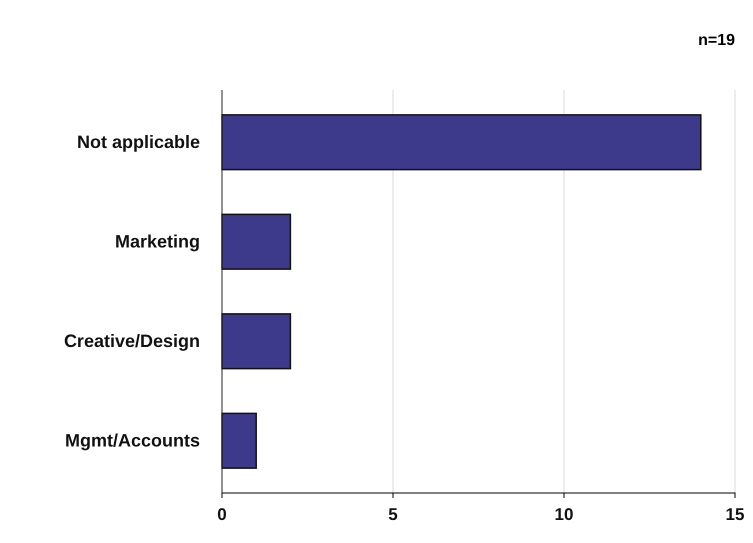  Describe the element at coordinates (132, 341) in the screenshot. I see `y-tick-label: Creative/Design` at that location.